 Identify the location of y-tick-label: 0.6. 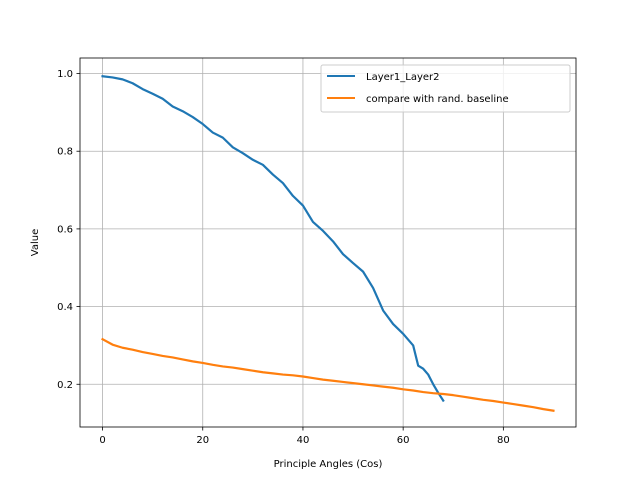
(65, 229).